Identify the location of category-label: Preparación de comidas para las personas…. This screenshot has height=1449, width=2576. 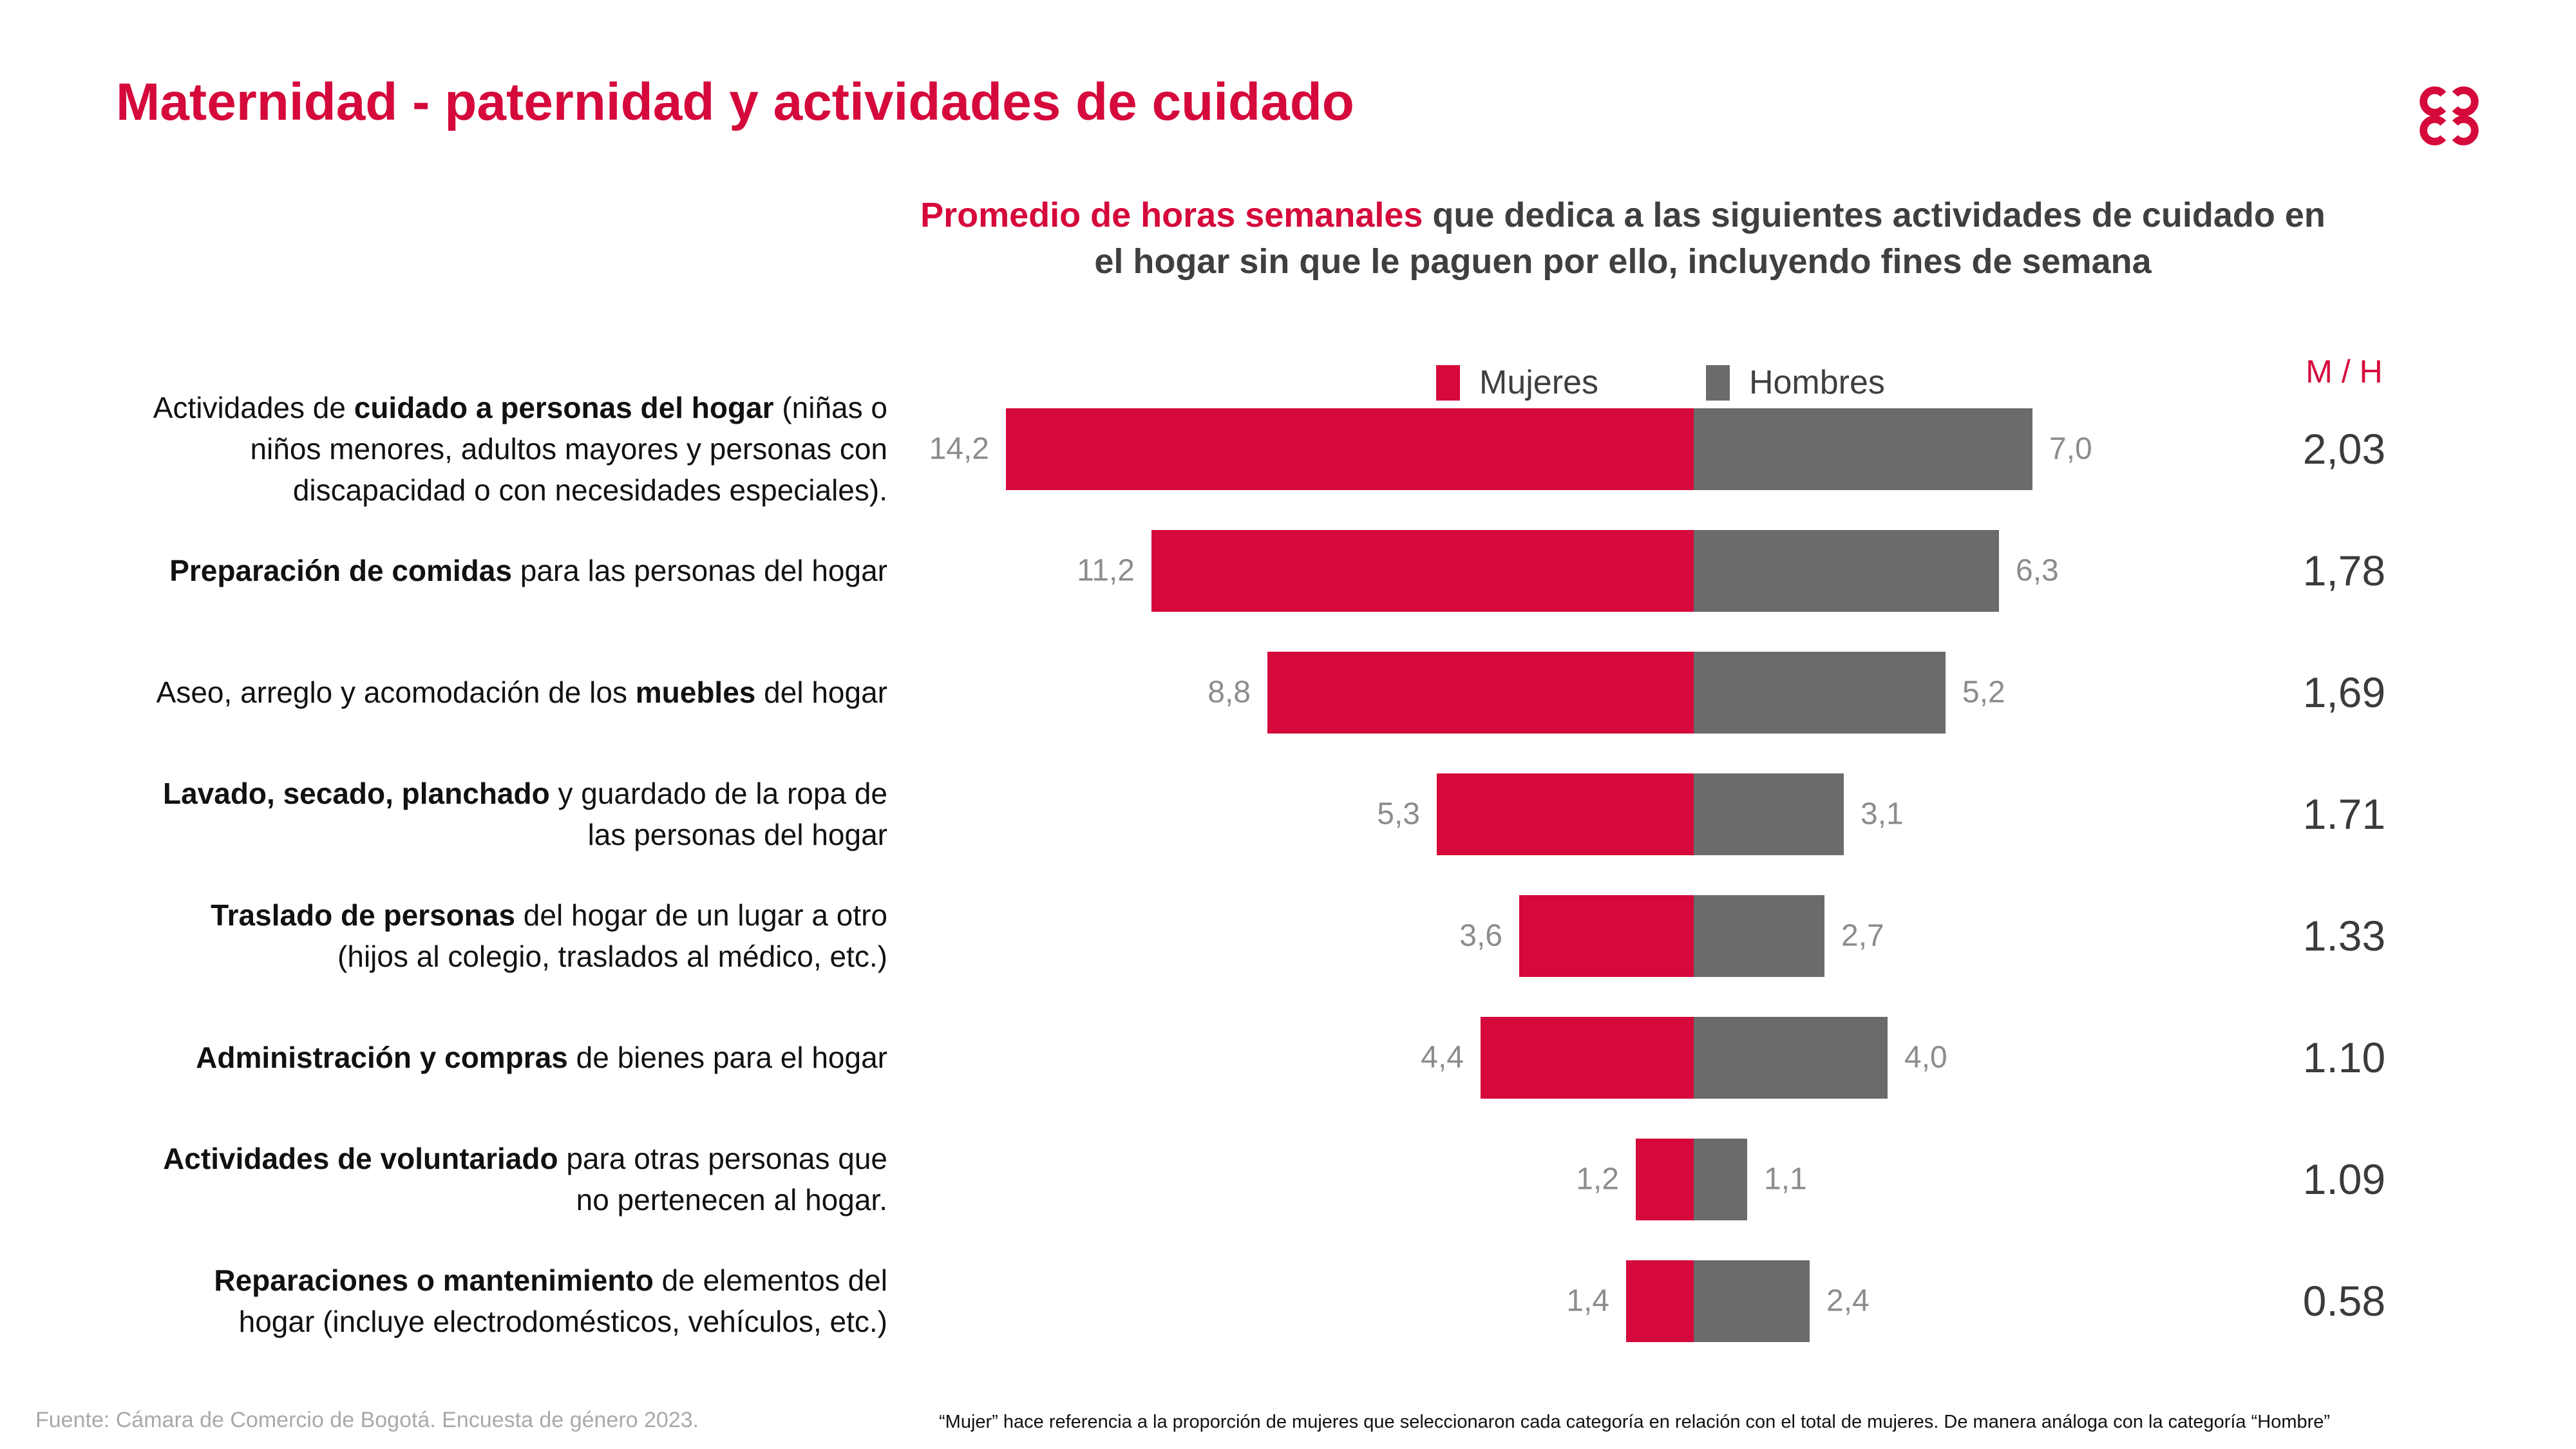
(528, 570).